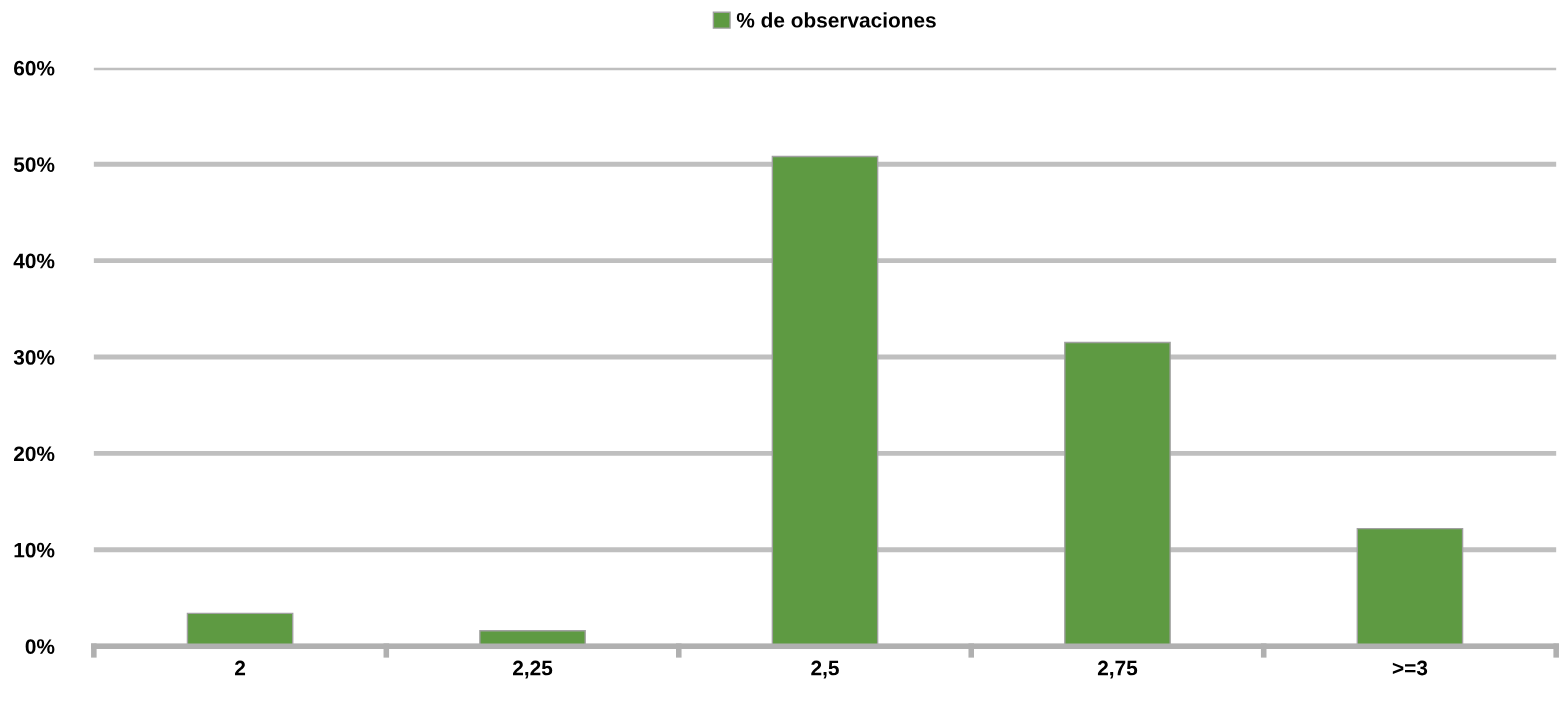 The image size is (1564, 714). Describe the element at coordinates (825, 669) in the screenshot. I see `x-tick-label: 2,5` at that location.